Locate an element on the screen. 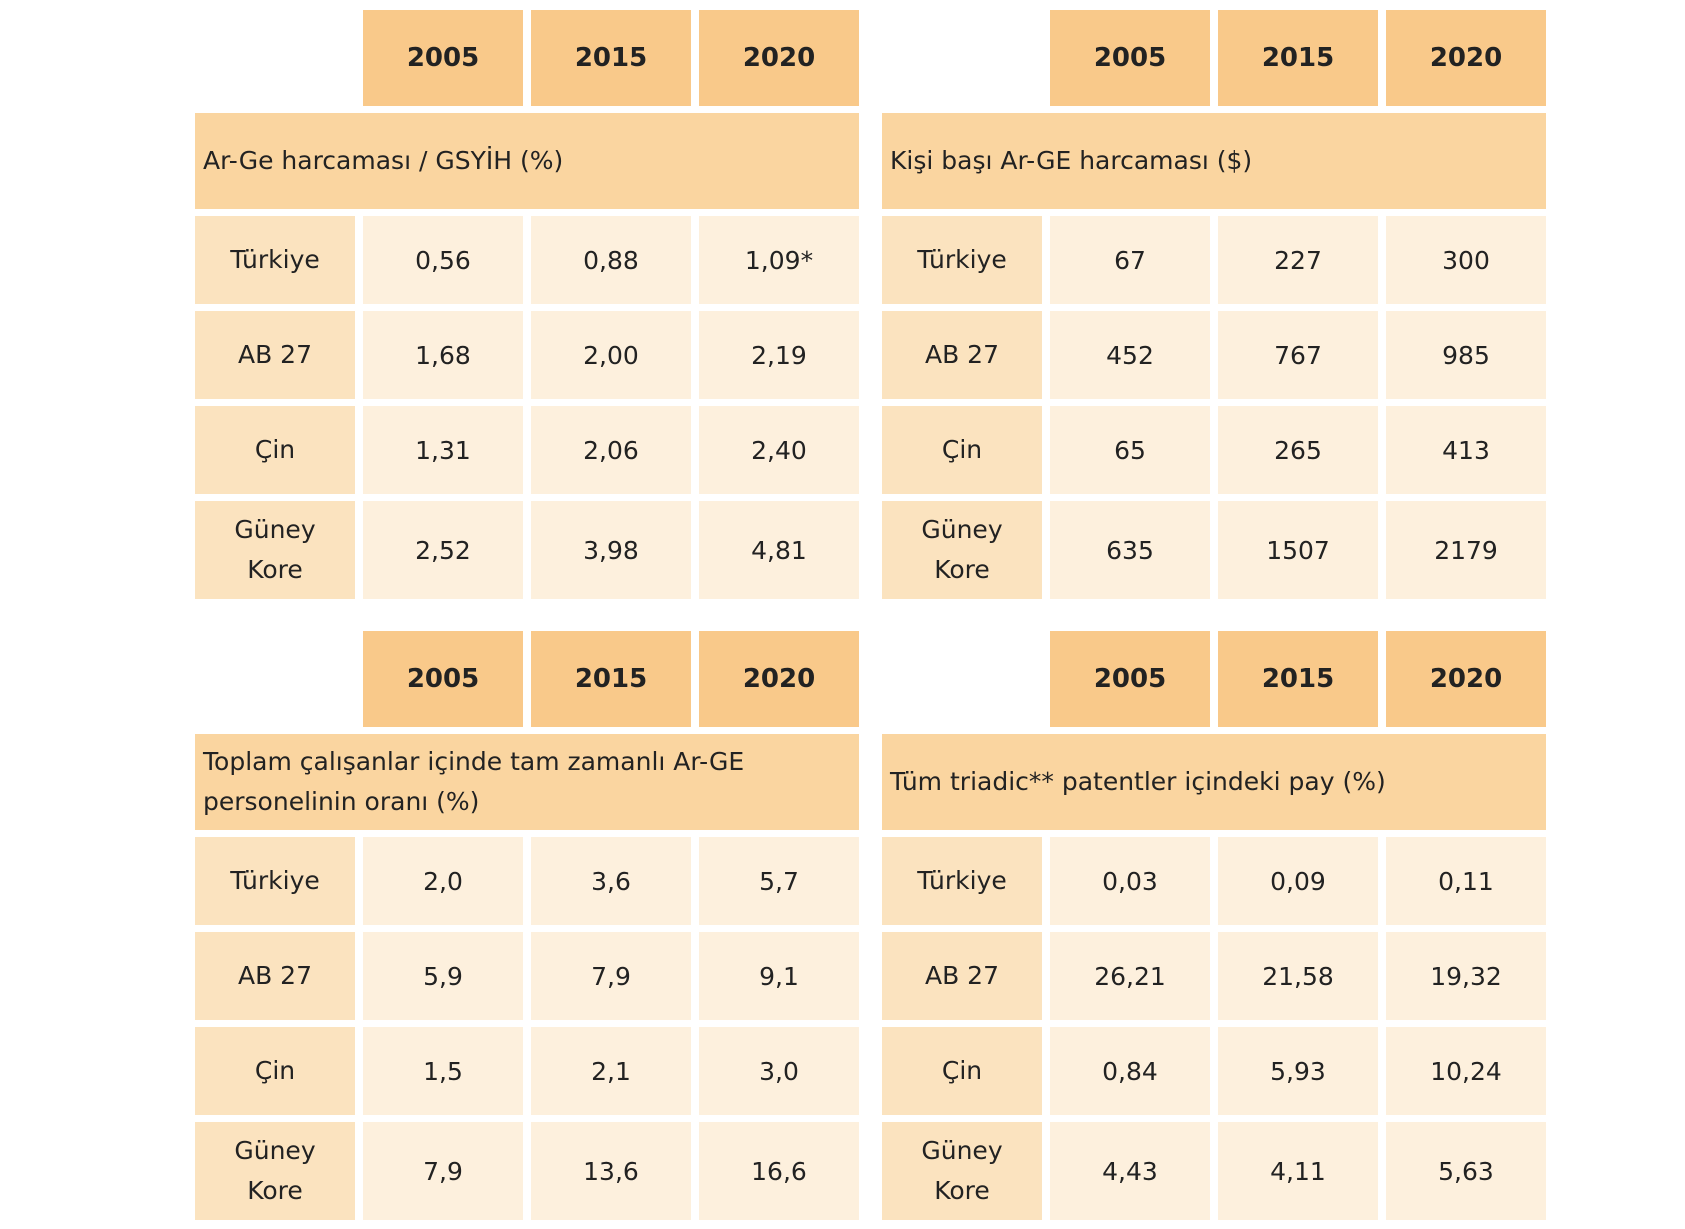 The width and height of the screenshot is (1685, 1229). table-title: Tüm triadic** patentler içindeki pay (%) is located at coordinates (1214, 782).